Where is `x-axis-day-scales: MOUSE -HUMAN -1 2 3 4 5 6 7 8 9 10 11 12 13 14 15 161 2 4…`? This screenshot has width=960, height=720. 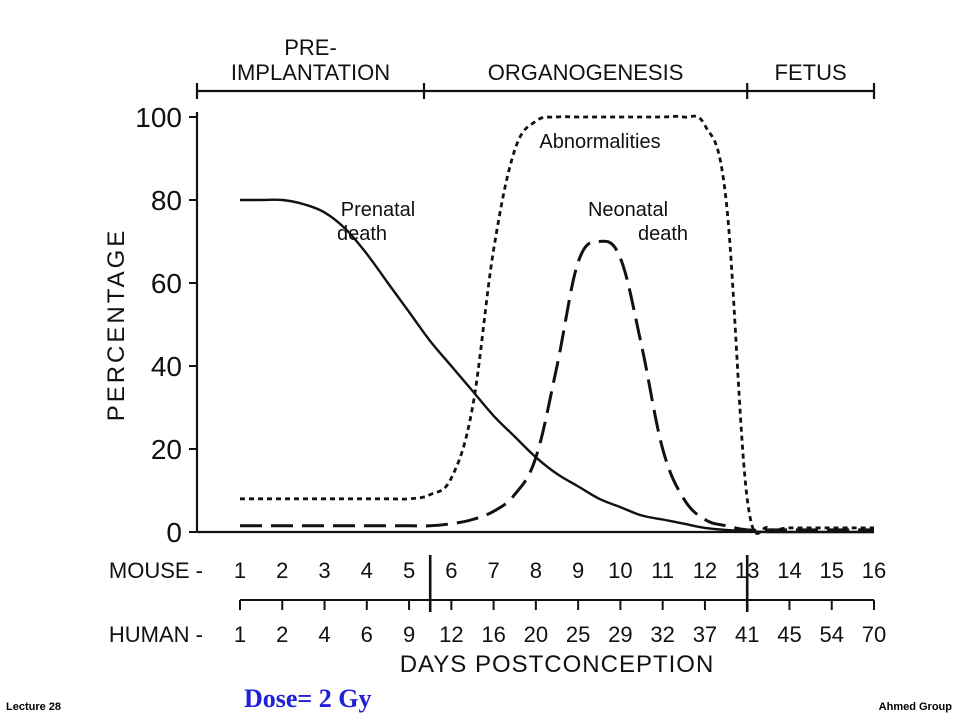 x-axis-day-scales: MOUSE -HUMAN -1 2 3 4 5 6 7 8 9 10 11 12 13 14 15 161 2 4… is located at coordinates (497, 616).